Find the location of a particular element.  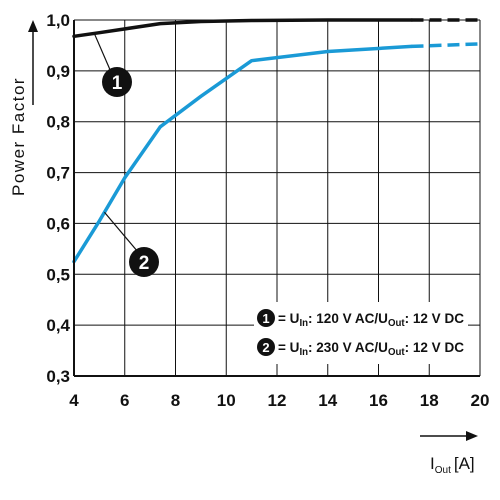

callout-number-1: 1 is located at coordinates (117, 83).